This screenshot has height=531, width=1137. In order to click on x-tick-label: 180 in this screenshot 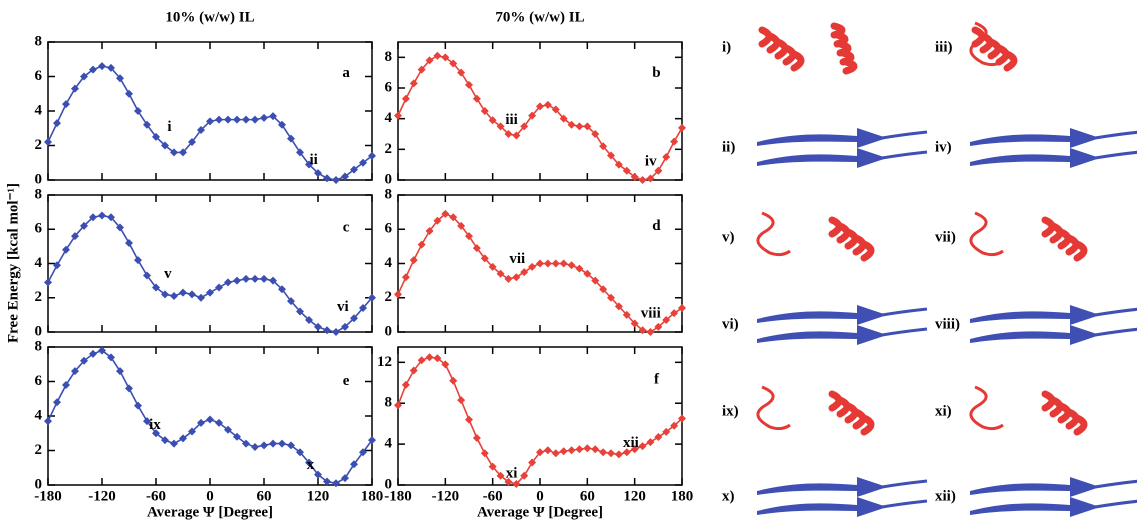, I will do `click(372, 496)`.